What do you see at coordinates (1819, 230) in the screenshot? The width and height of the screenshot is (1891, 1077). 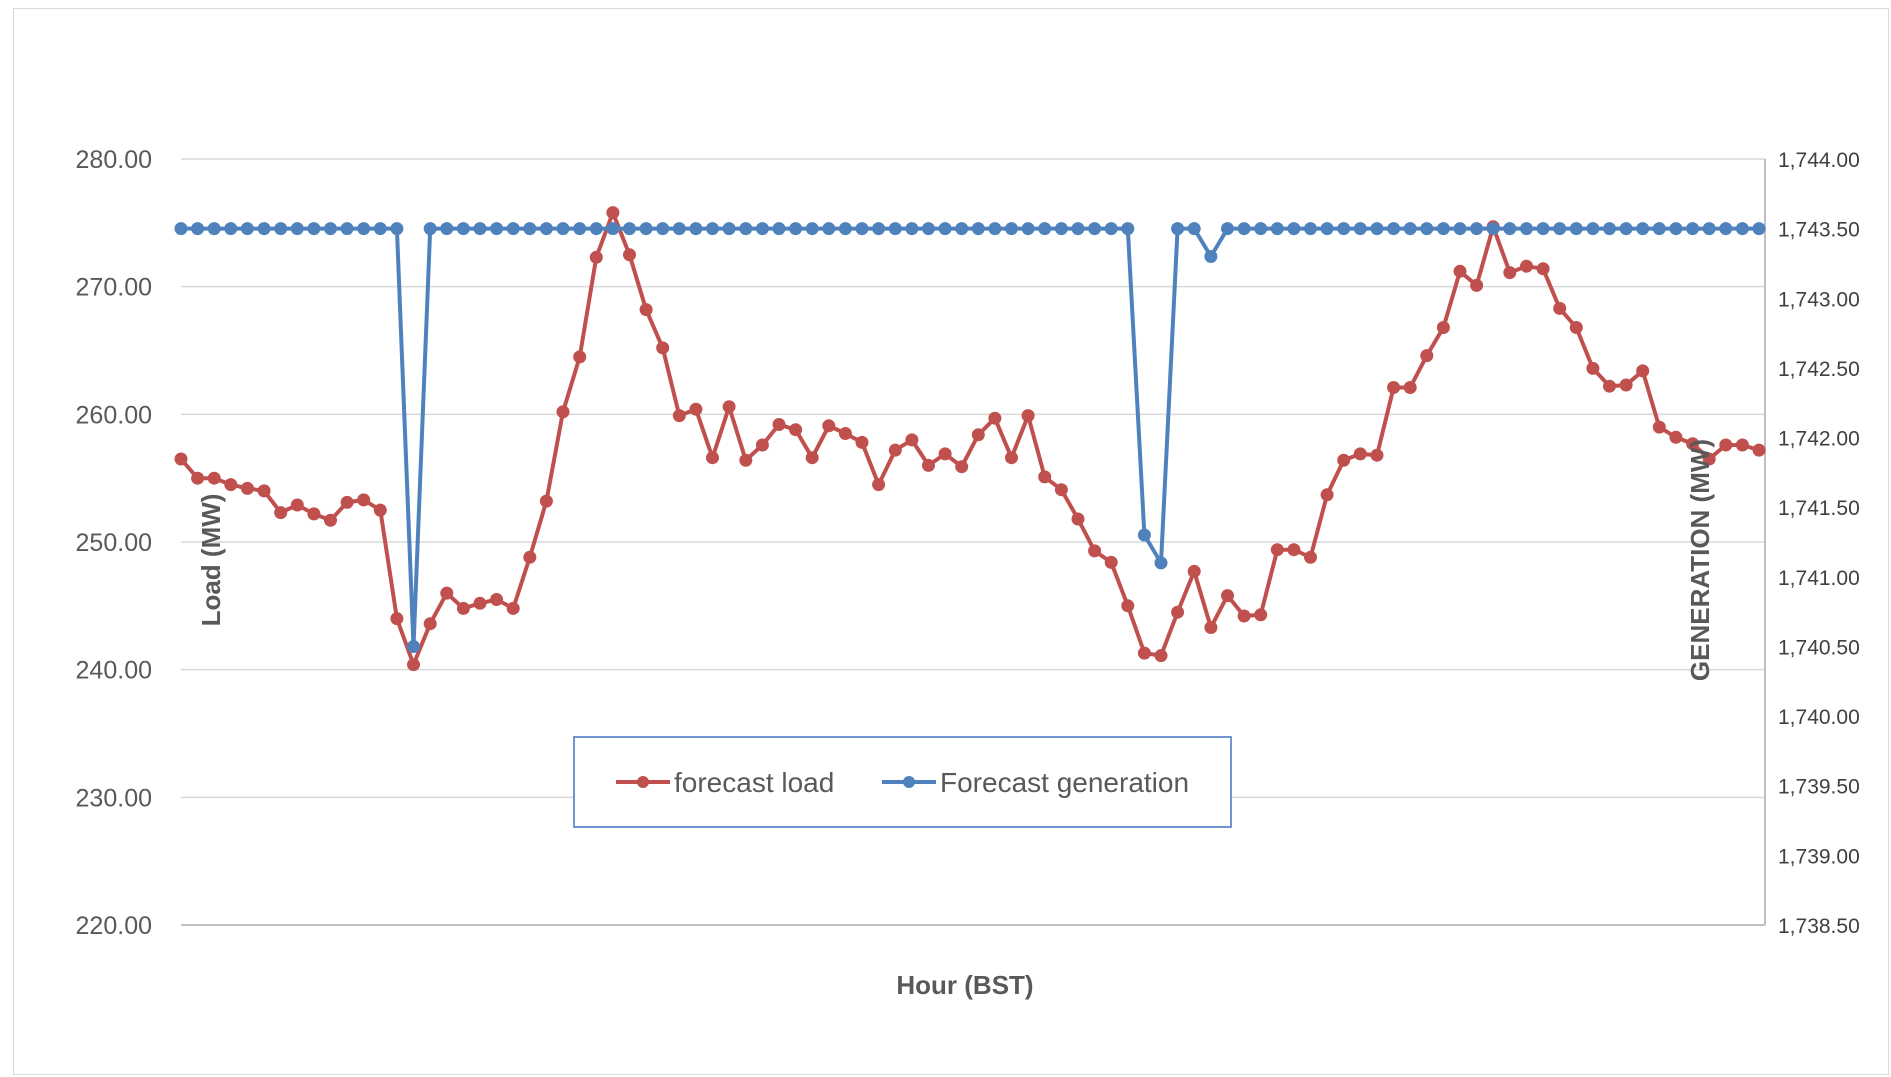 I see `right-y-tick-label: 1,743.50` at bounding box center [1819, 230].